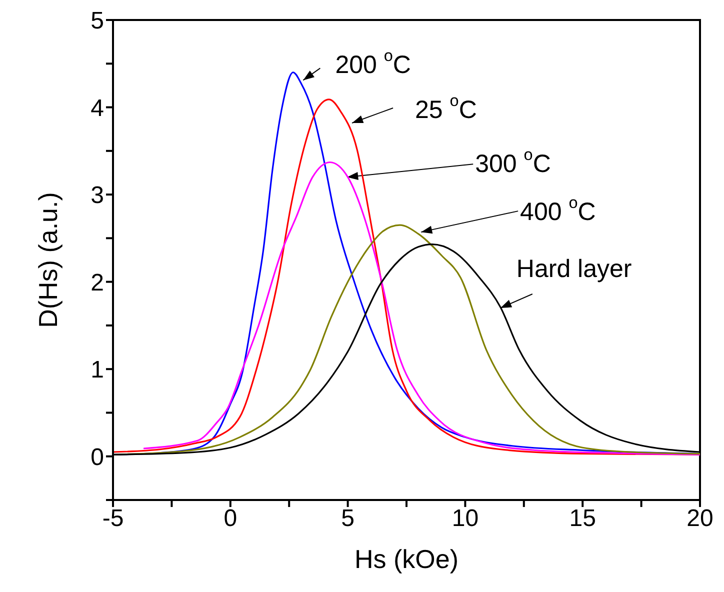 The width and height of the screenshot is (724, 592). What do you see at coordinates (97, 21) in the screenshot?
I see `y-tick-label: 5` at bounding box center [97, 21].